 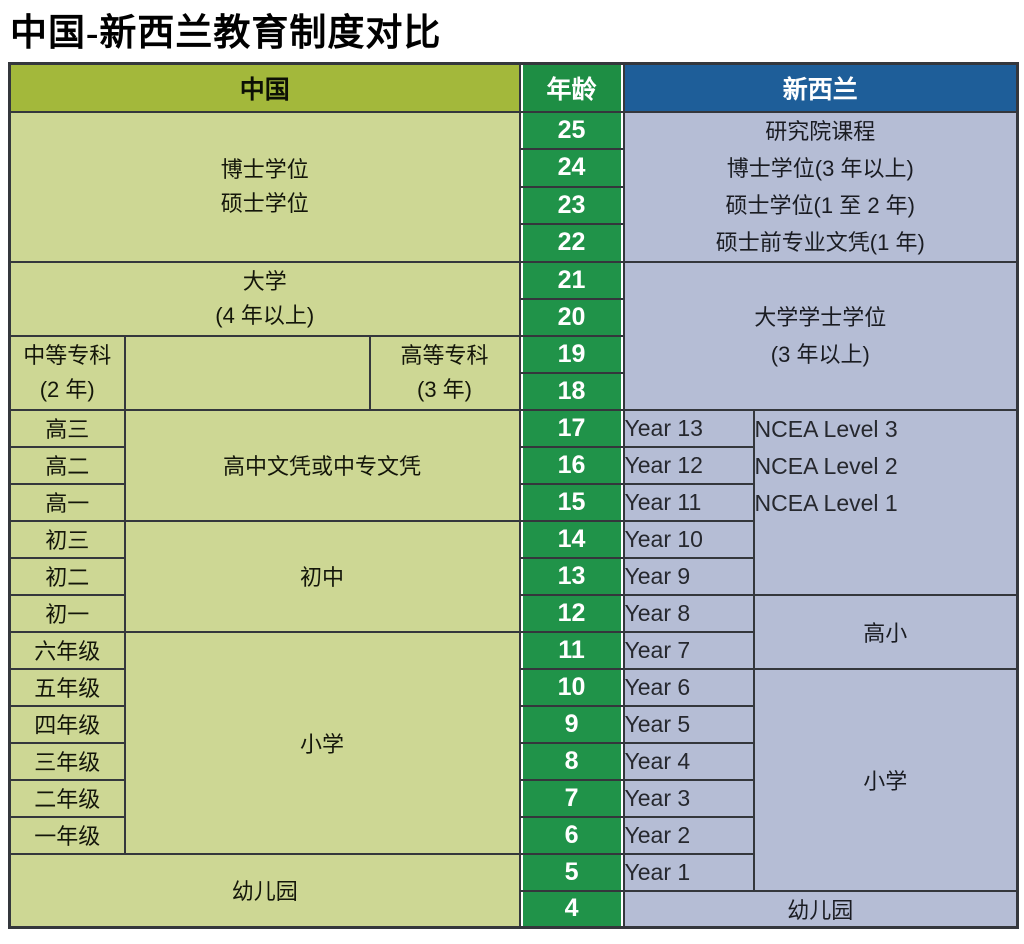 I want to click on cell-nz-senior-primary: 高小, so click(x=885, y=631).